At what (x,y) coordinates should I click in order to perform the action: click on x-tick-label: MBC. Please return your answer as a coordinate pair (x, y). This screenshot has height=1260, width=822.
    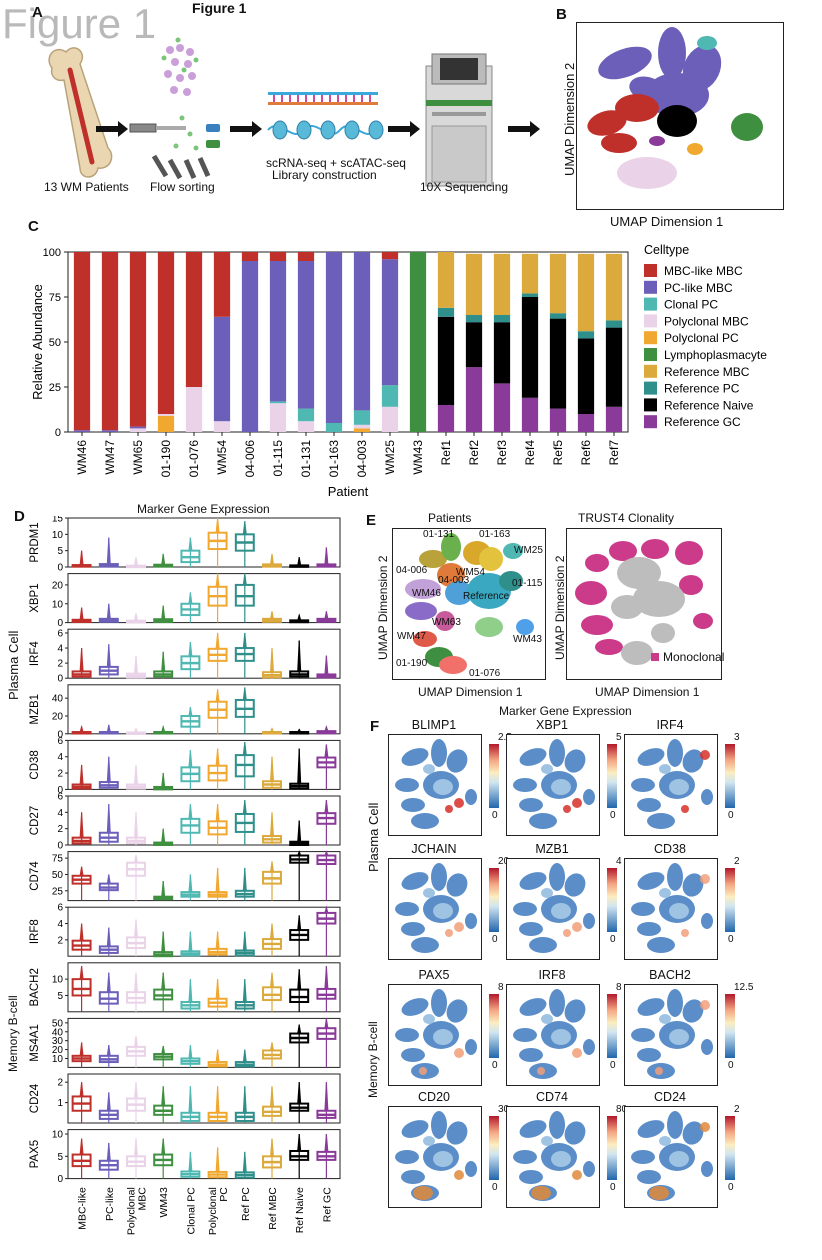
    Looking at the image, I should click on (143, 1199).